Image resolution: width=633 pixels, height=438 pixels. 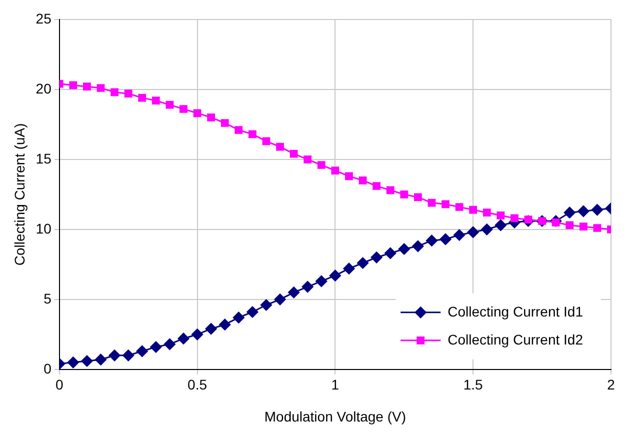 What do you see at coordinates (335, 416) in the screenshot?
I see `x-axis-title: Modulation Voltage (V)` at bounding box center [335, 416].